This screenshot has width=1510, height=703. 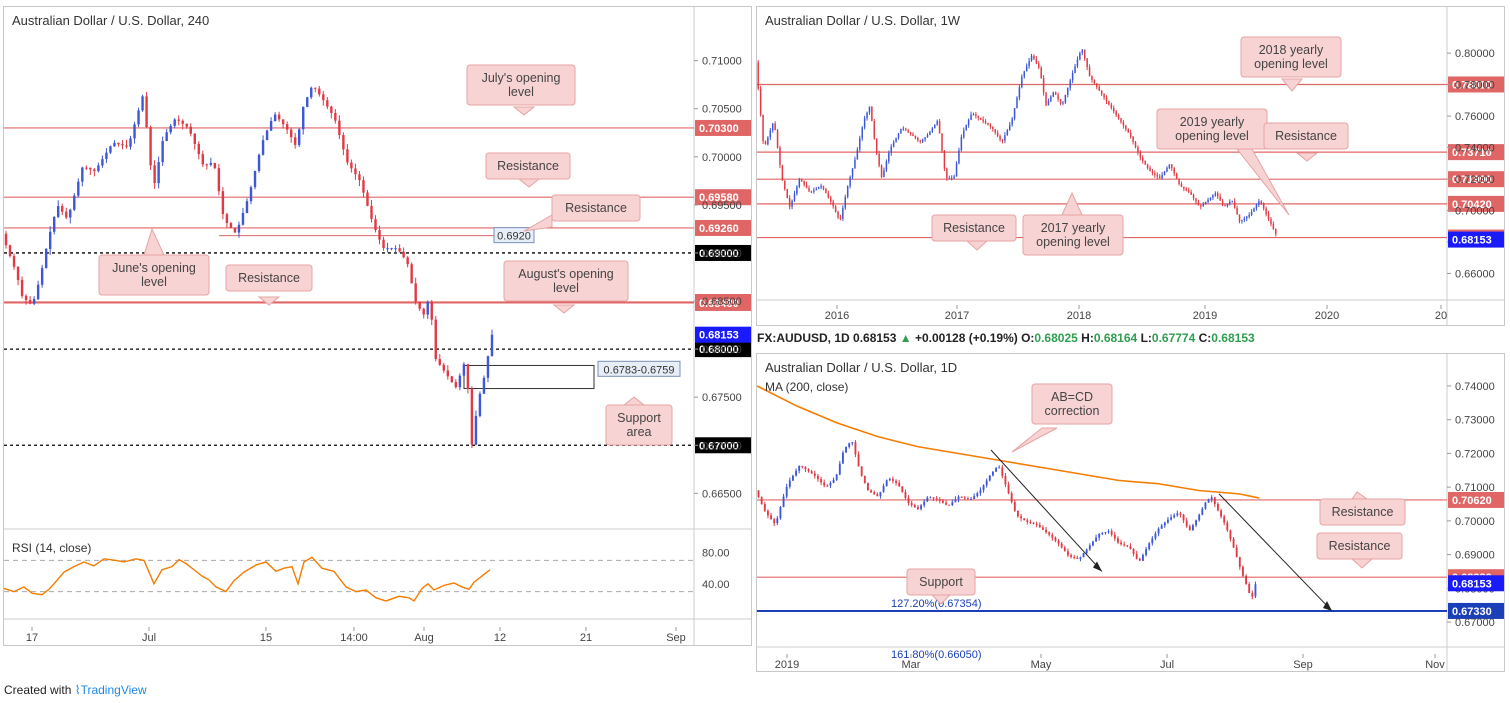 What do you see at coordinates (936, 604) in the screenshot?
I see `daily-fib-127-label: 127.20%(0.67354)` at bounding box center [936, 604].